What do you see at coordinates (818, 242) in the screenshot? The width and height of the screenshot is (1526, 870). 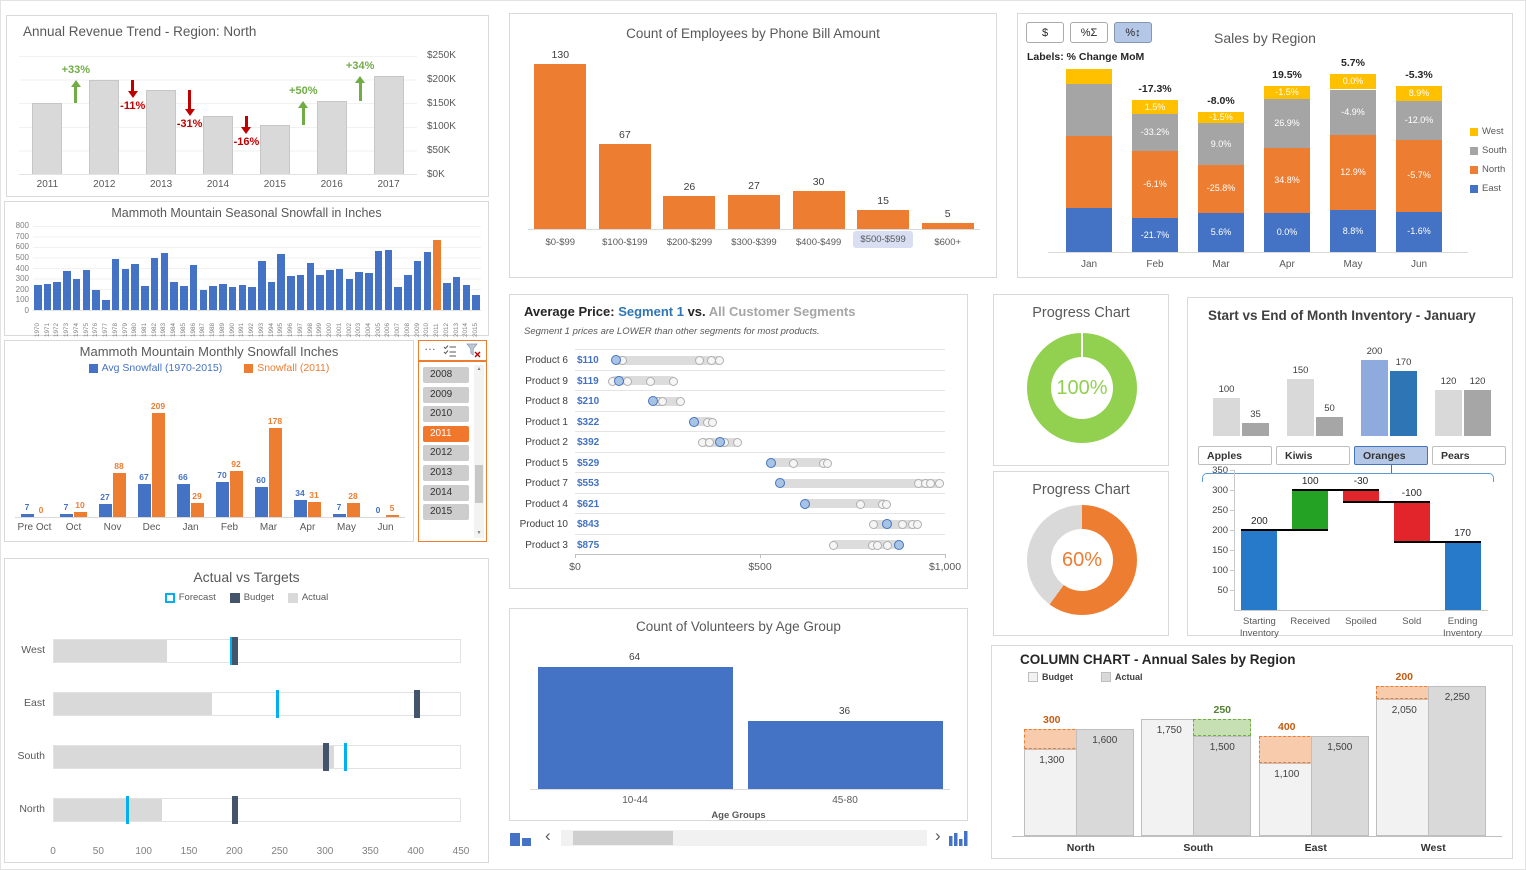 I see `x-tick-label: $400-$499` at bounding box center [818, 242].